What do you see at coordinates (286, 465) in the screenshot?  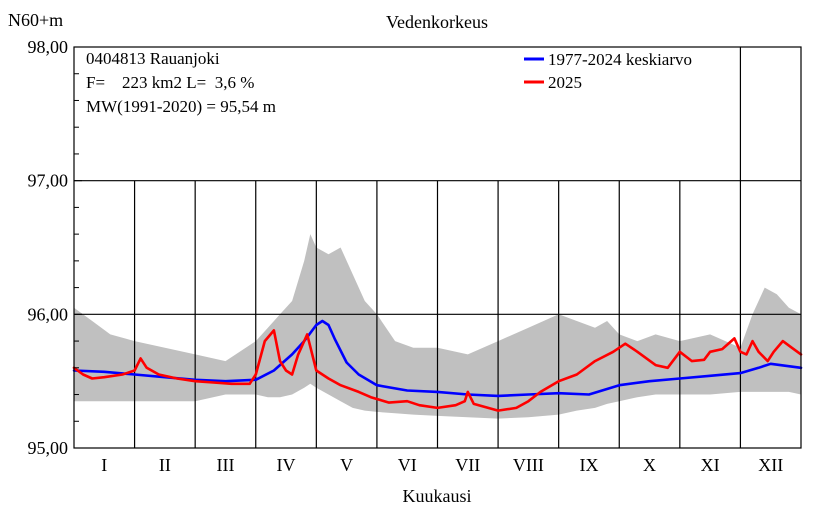 I see `x-tick-label: IV` at bounding box center [286, 465].